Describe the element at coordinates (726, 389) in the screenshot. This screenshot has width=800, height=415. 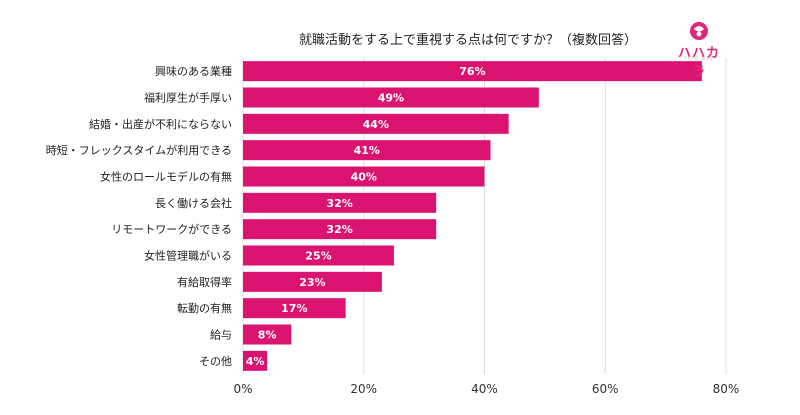
I see `x-tick-label: 80%` at that location.